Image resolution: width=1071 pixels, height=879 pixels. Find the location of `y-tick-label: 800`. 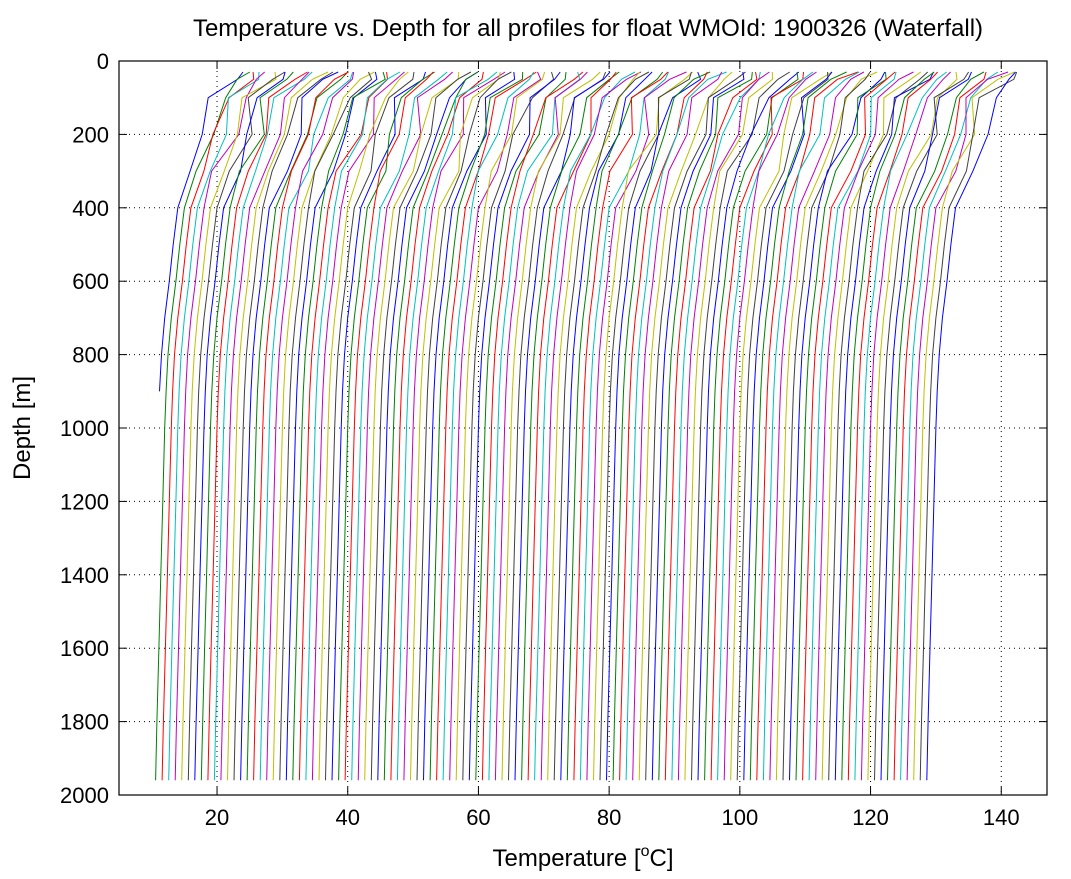

y-tick-label: 800 is located at coordinates (90, 355).